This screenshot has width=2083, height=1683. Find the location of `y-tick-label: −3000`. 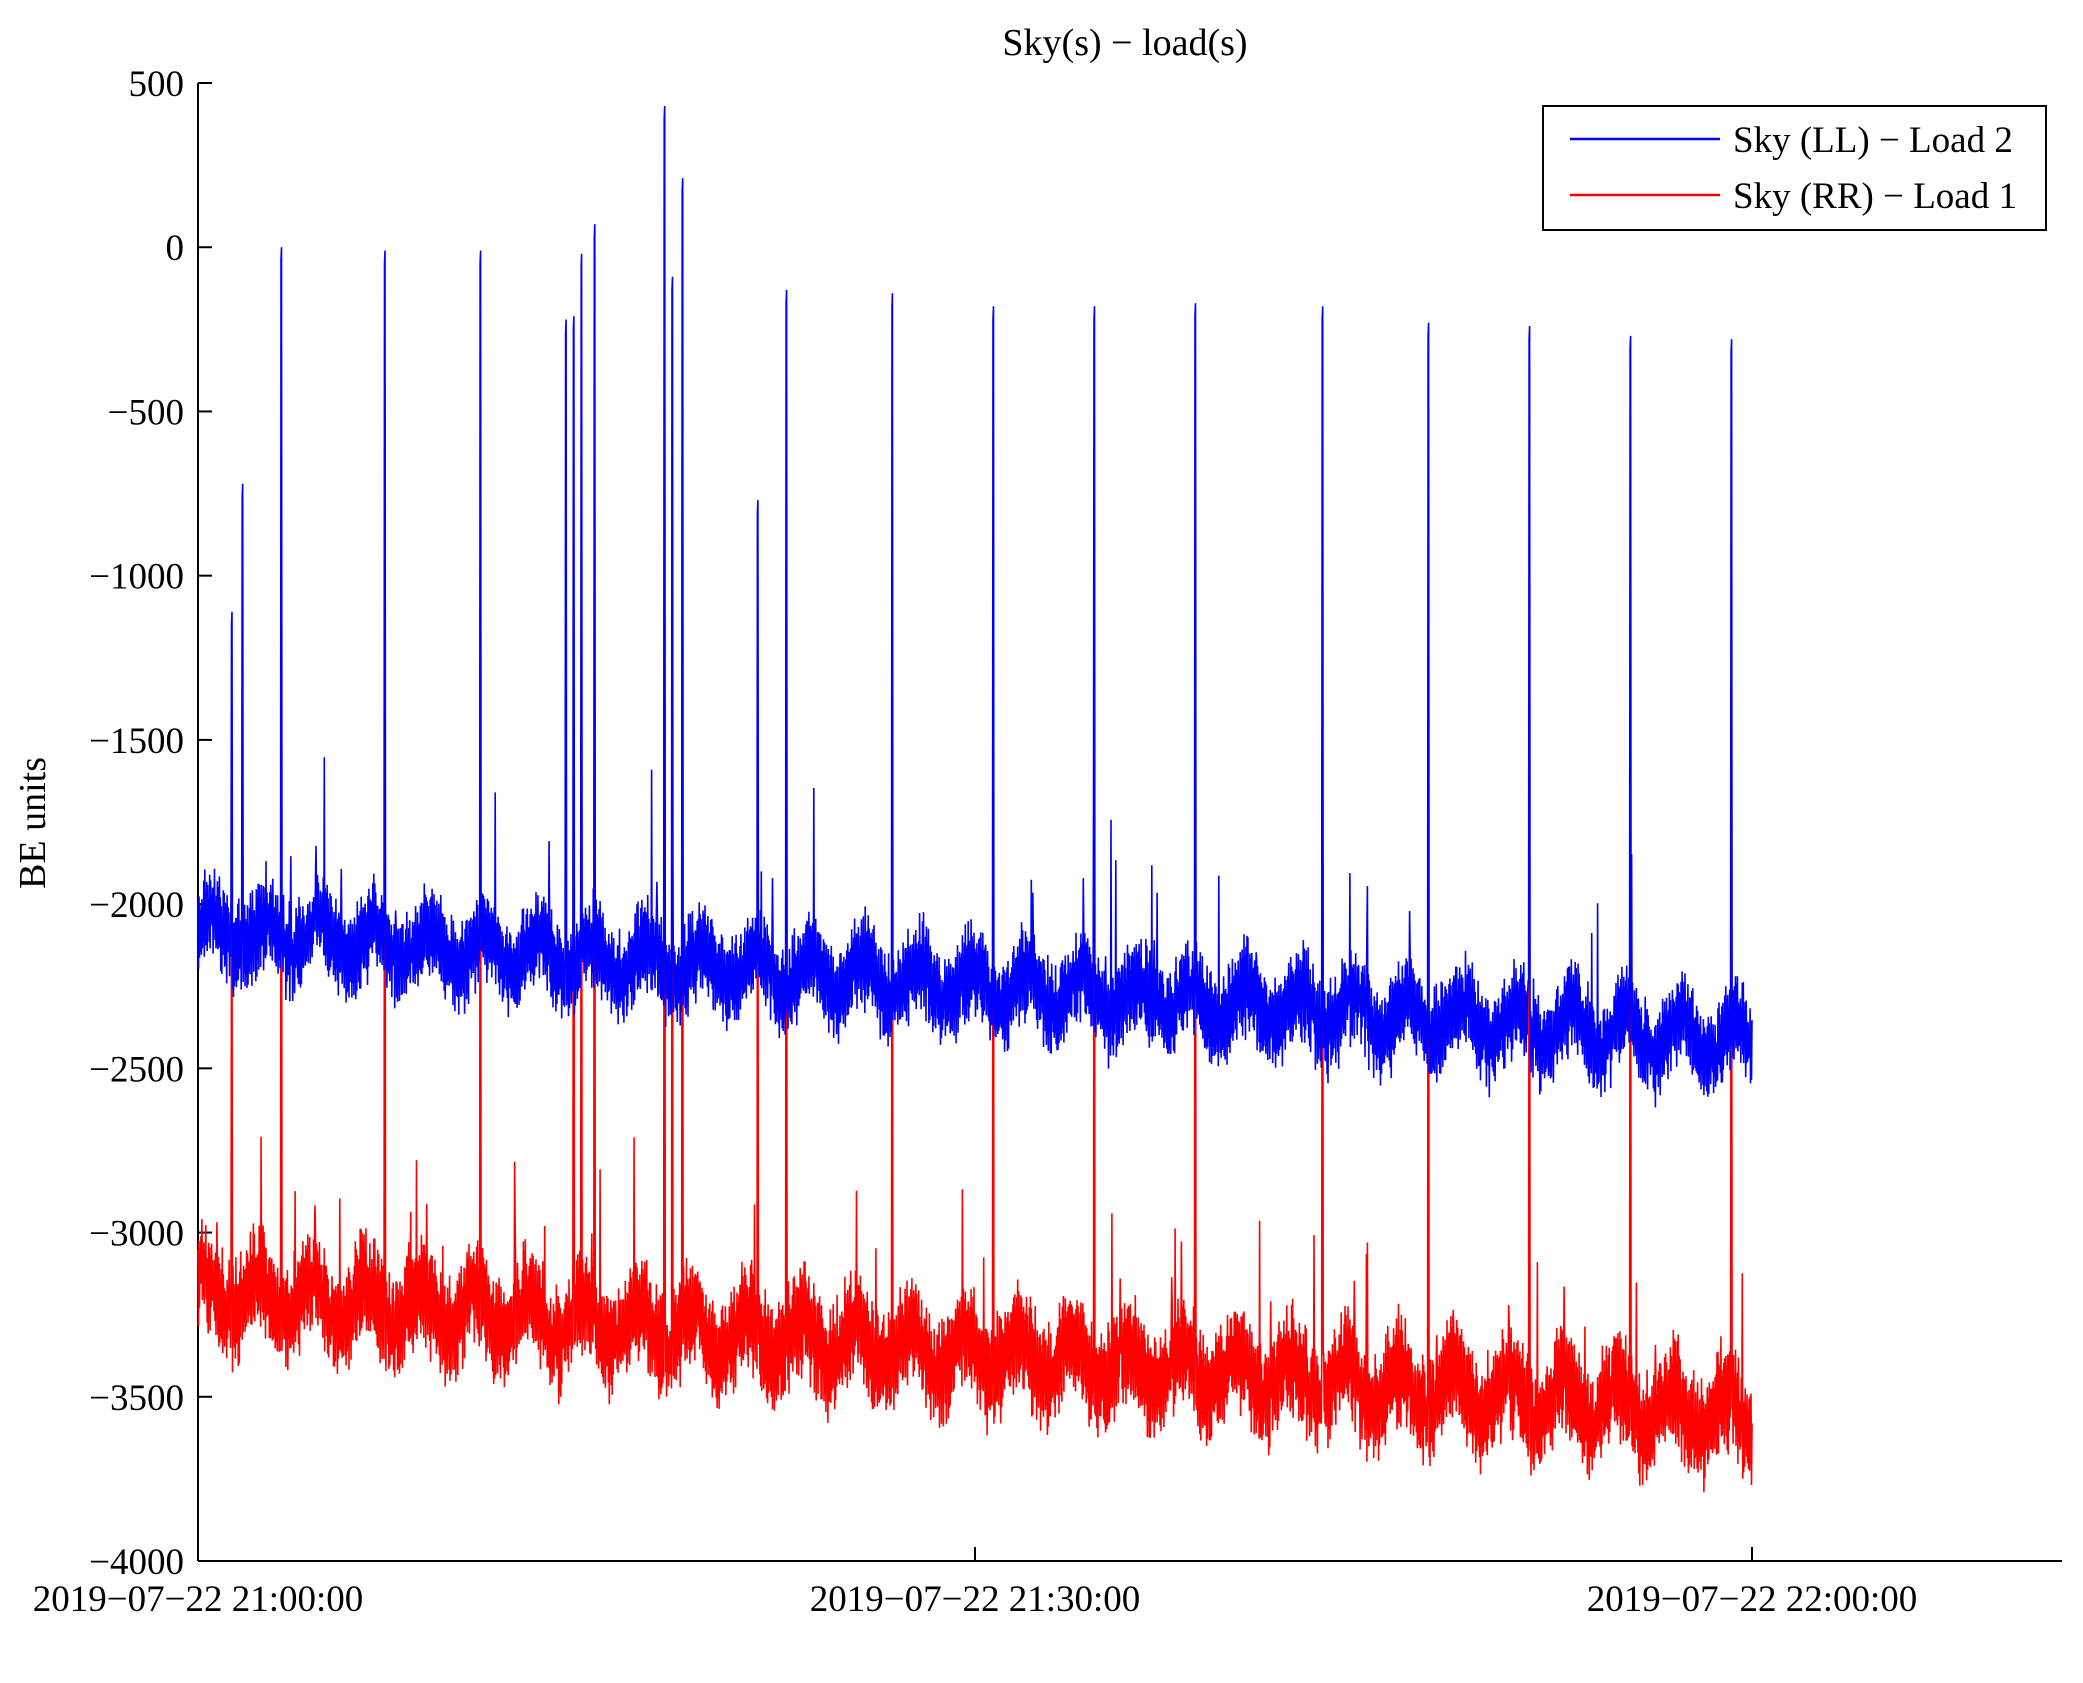

y-tick-label: −3000 is located at coordinates (136, 1234).